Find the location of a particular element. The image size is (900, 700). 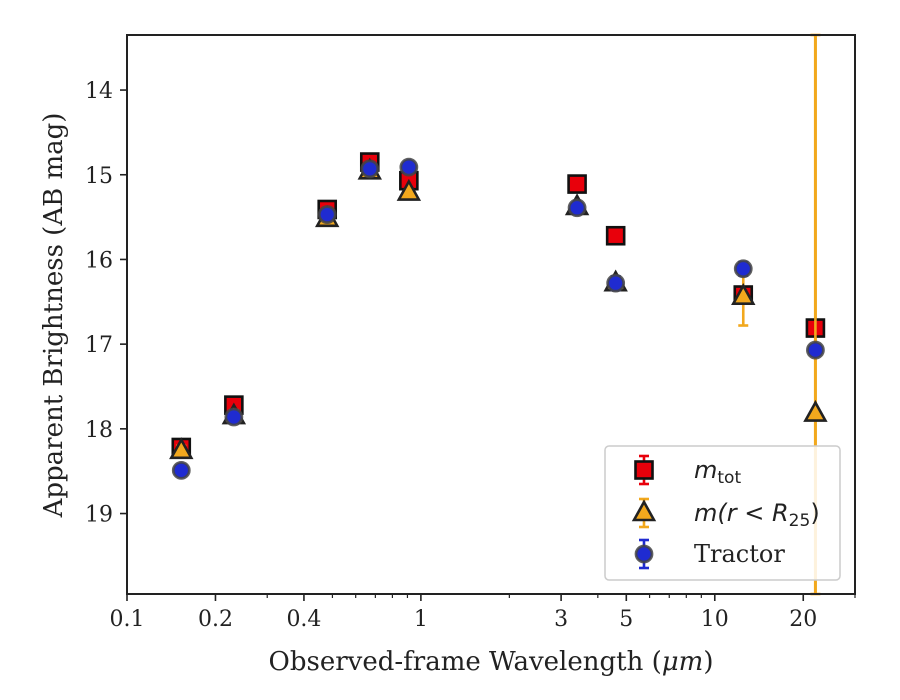

legend-markers is located at coordinates (644, 512).